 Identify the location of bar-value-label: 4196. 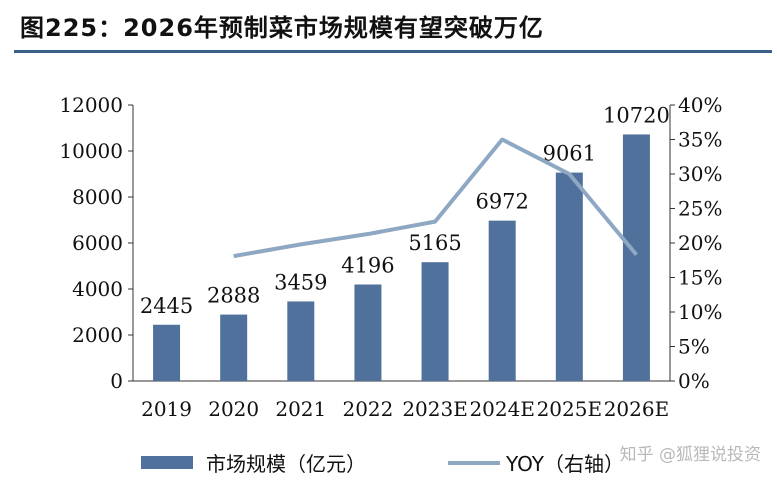
(367, 265).